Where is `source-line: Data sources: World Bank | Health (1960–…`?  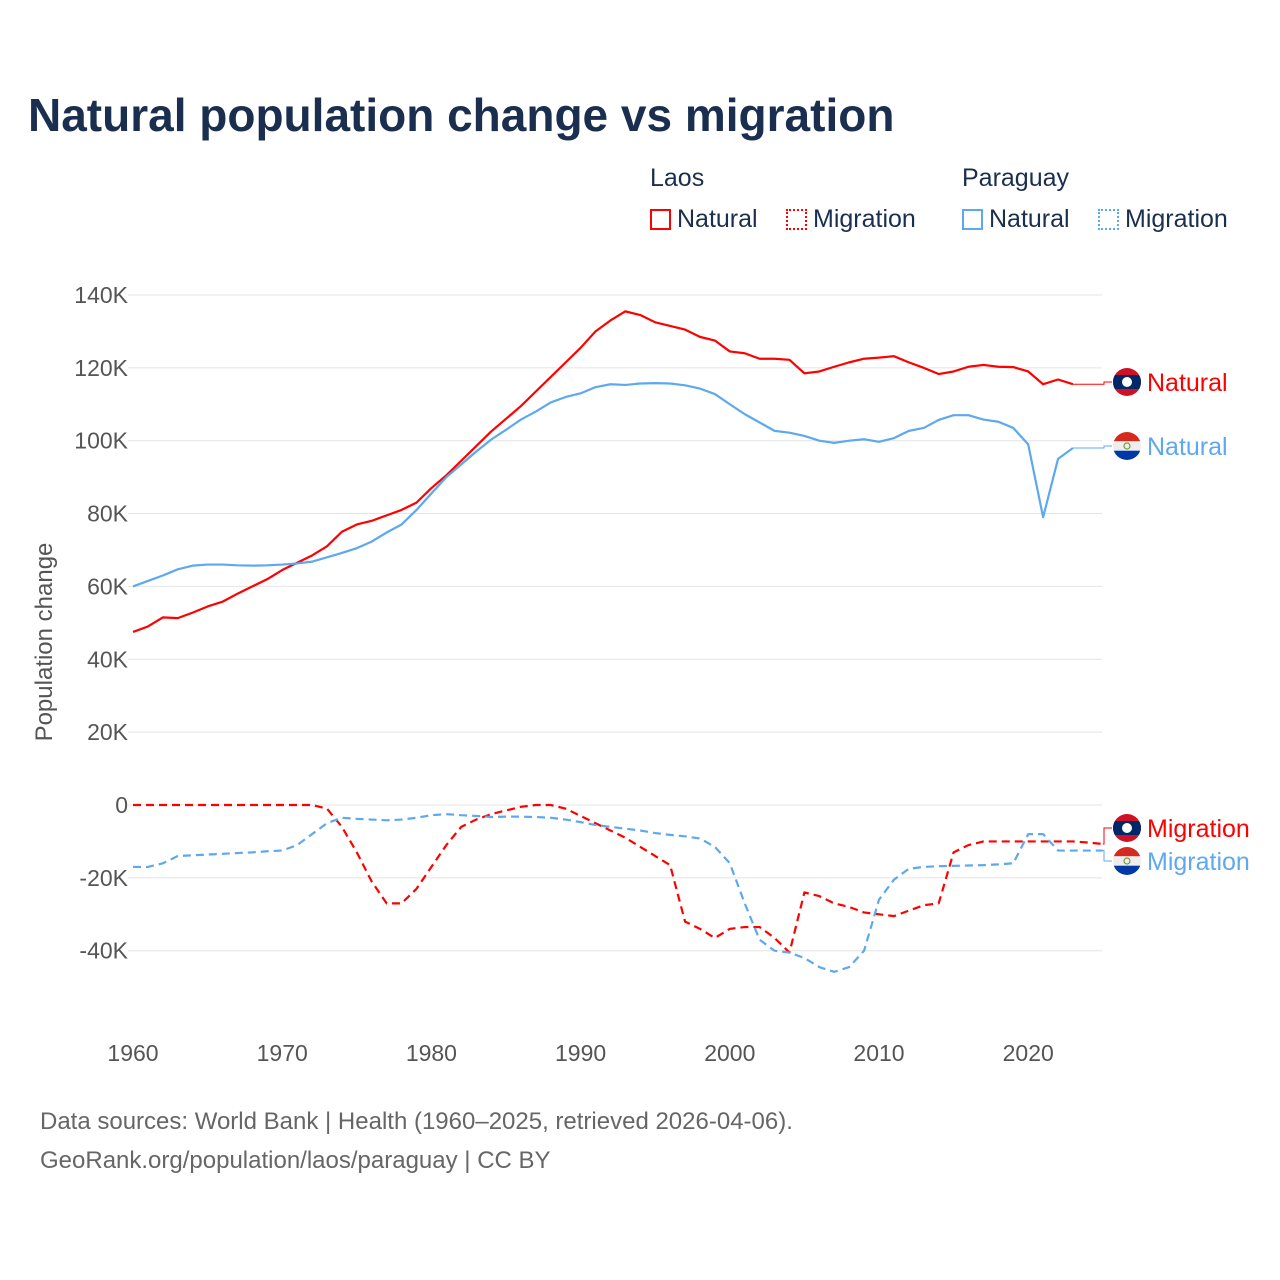
source-line: Data sources: World Bank | Health (1960–… is located at coordinates (416, 1121).